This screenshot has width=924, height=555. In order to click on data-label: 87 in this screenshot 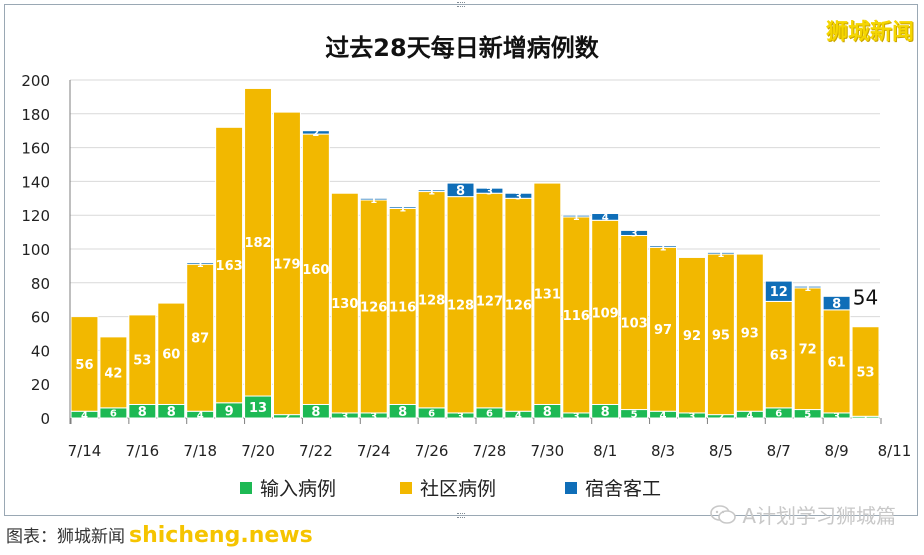, I will do `click(200, 339)`.